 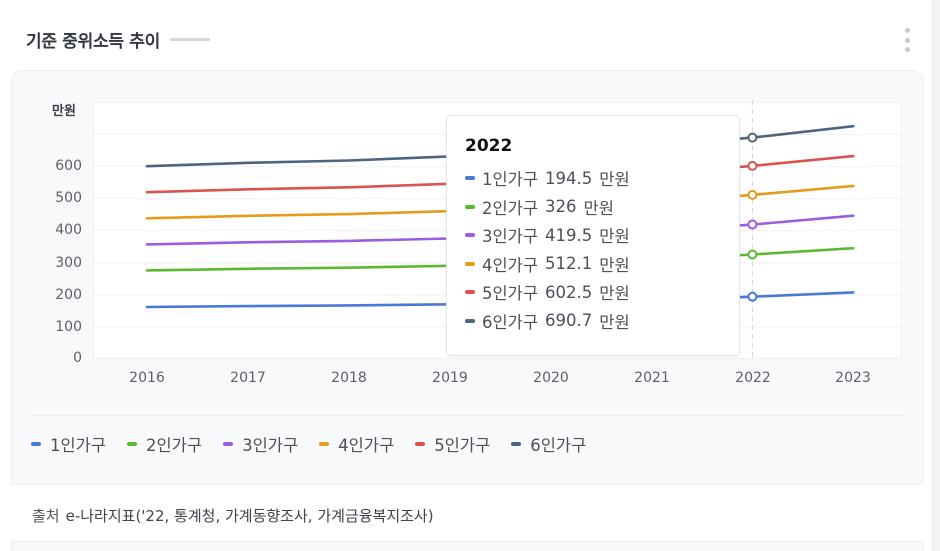 What do you see at coordinates (68, 263) in the screenshot?
I see `y-tick-label: 300` at bounding box center [68, 263].